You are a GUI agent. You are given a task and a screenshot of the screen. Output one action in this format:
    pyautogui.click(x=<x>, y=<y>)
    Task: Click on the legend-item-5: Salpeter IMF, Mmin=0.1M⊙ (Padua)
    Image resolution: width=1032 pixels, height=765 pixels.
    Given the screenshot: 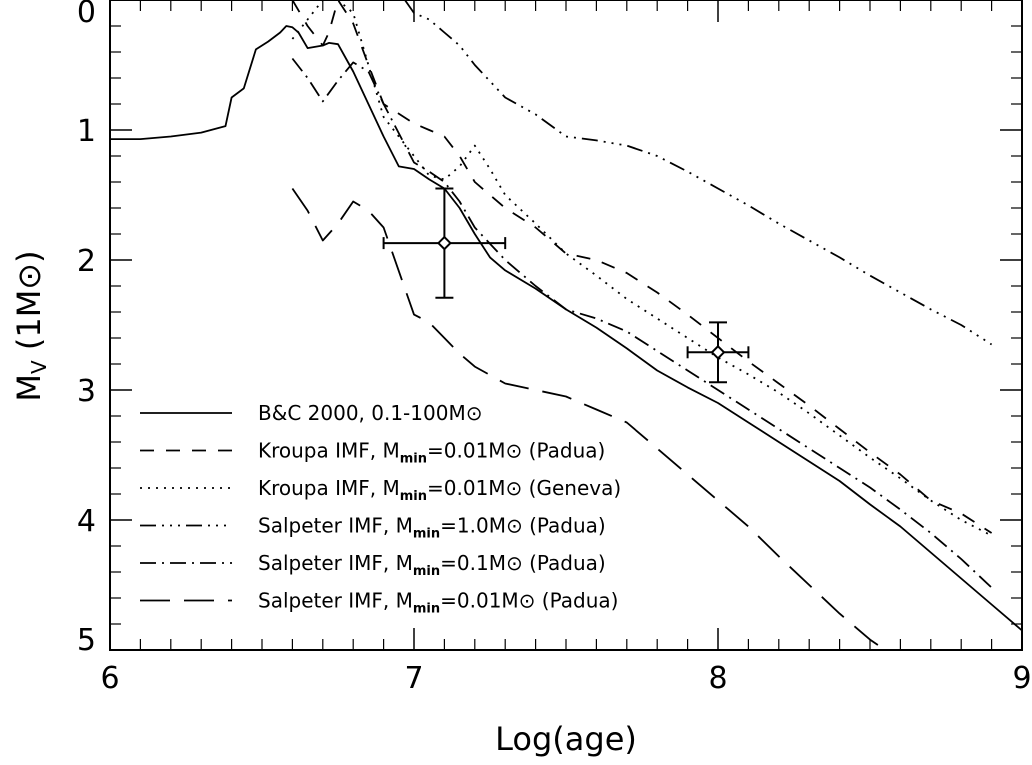 What is the action you would take?
    pyautogui.click(x=373, y=565)
    